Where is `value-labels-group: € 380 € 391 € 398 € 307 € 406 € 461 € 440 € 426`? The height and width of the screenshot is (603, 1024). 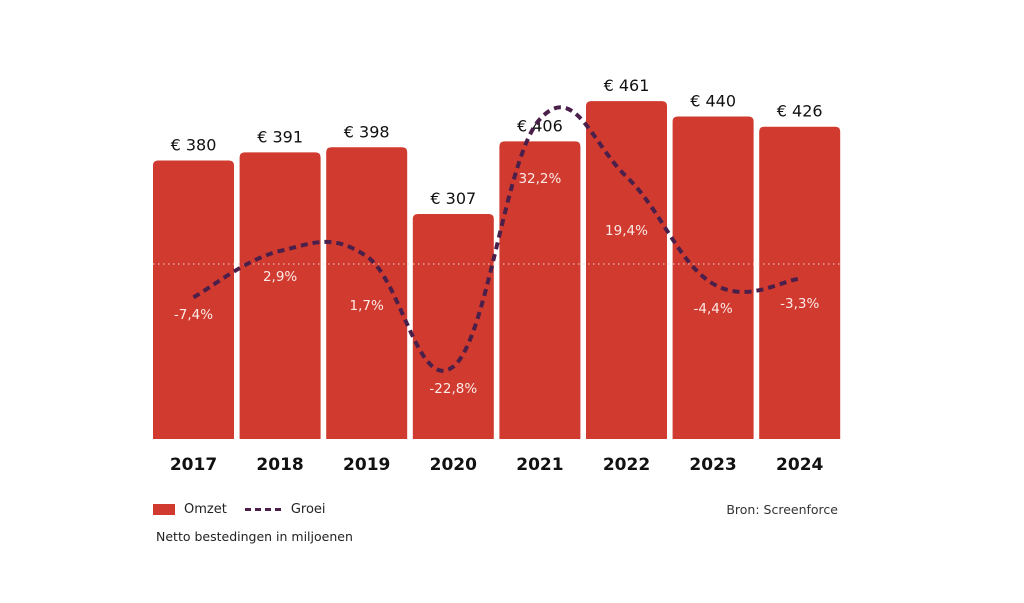
value-labels-group: € 380 € 391 € 398 € 307 € 406 € 461 € 440 € 426 is located at coordinates (497, 142).